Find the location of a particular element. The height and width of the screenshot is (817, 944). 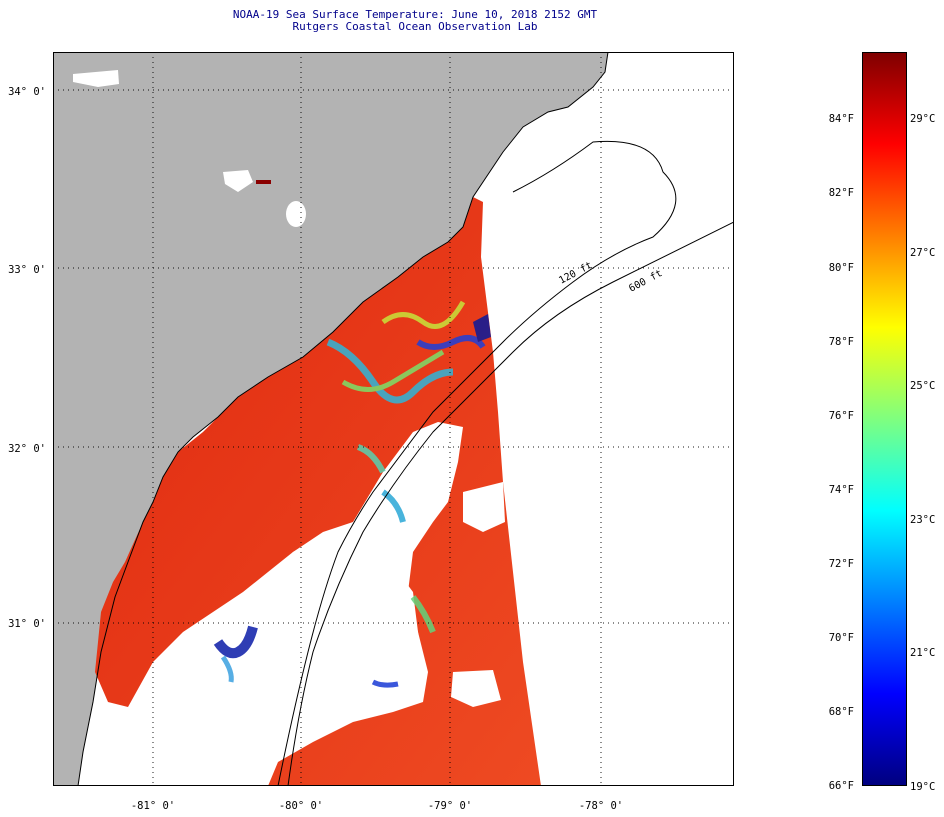

colorbar-c-label: 27°C is located at coordinates (923, 253).